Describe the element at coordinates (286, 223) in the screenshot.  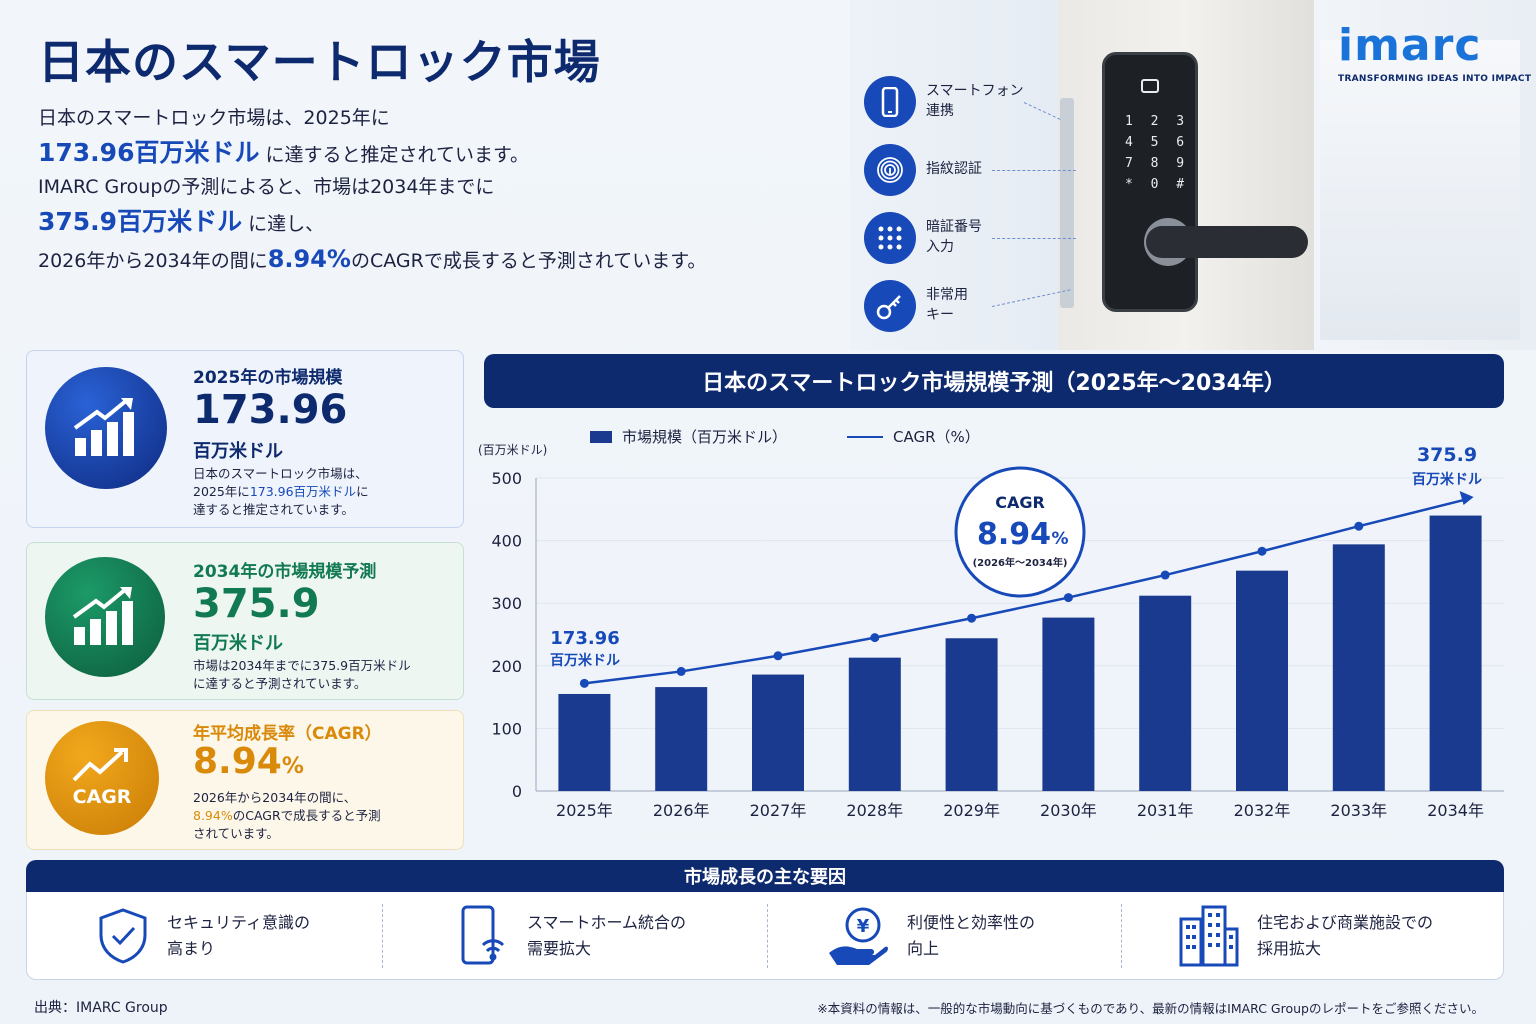
I see `intro-line-4-rest: に達し、` at that location.